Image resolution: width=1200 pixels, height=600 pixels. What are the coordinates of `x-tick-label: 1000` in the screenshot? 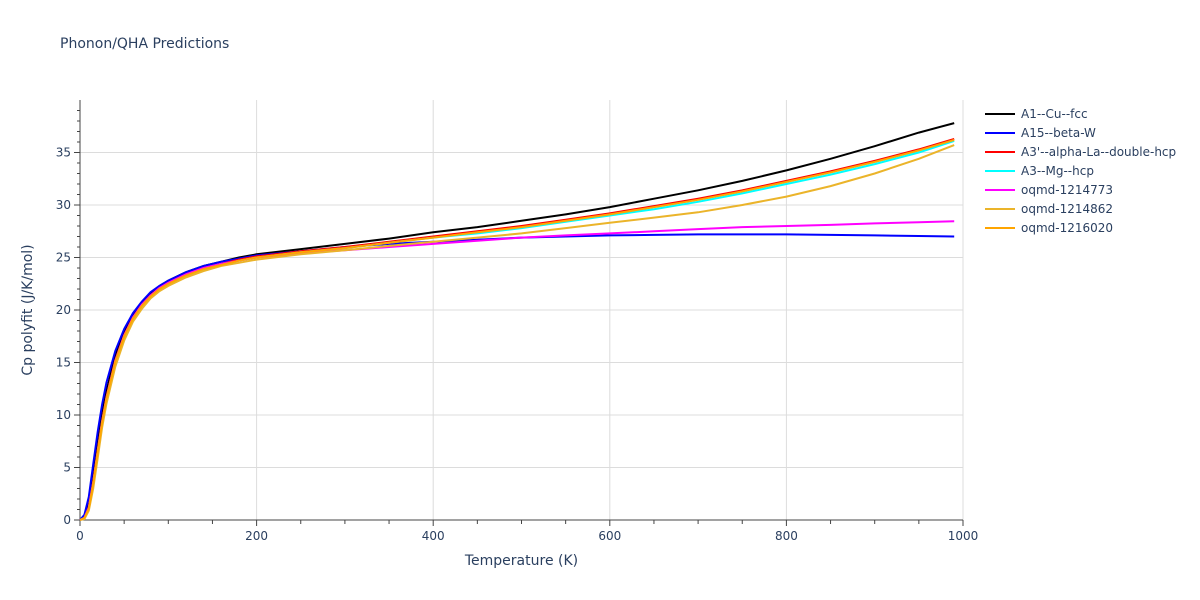 It's located at (963, 536).